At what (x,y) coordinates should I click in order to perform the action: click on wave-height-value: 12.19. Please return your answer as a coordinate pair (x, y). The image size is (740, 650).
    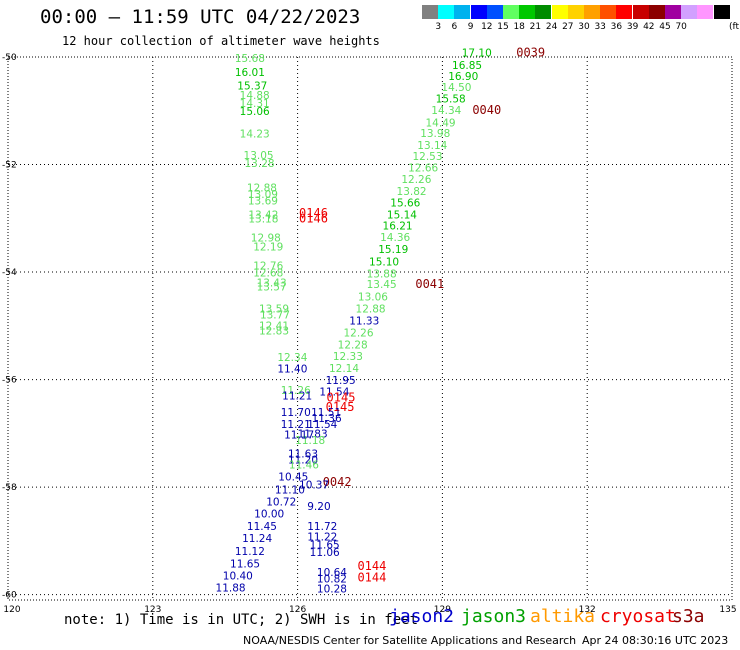
    Looking at the image, I should click on (268, 248).